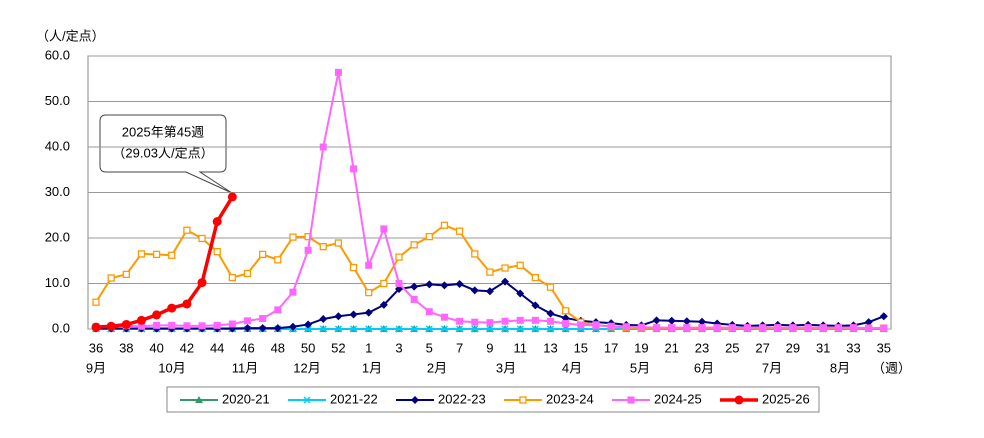 This screenshot has width=984, height=438. What do you see at coordinates (162, 152) in the screenshot?
I see `annotation-text: （29.03人/定点）` at bounding box center [162, 152].